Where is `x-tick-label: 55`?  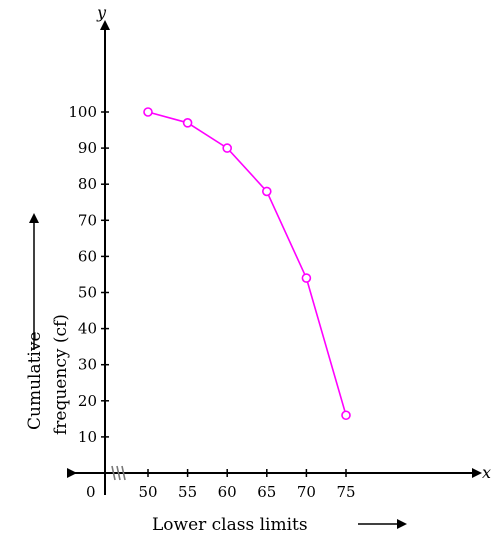 x-tick-label: 55 is located at coordinates (187, 492).